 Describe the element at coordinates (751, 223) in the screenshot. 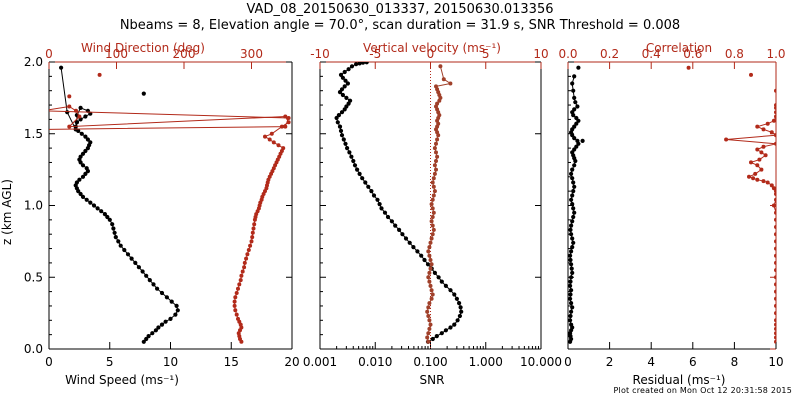

I see `correlation-line` at that location.